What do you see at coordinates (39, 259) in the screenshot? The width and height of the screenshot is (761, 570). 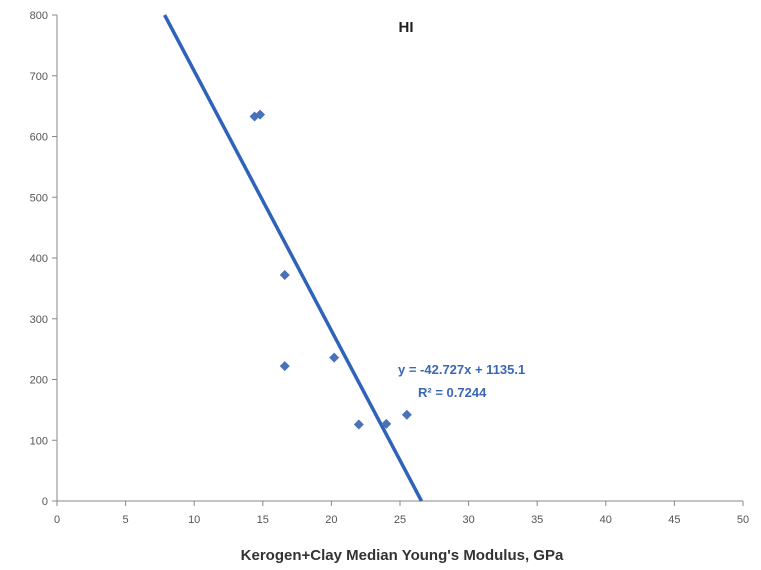 I see `y-tick-label: 400` at bounding box center [39, 259].